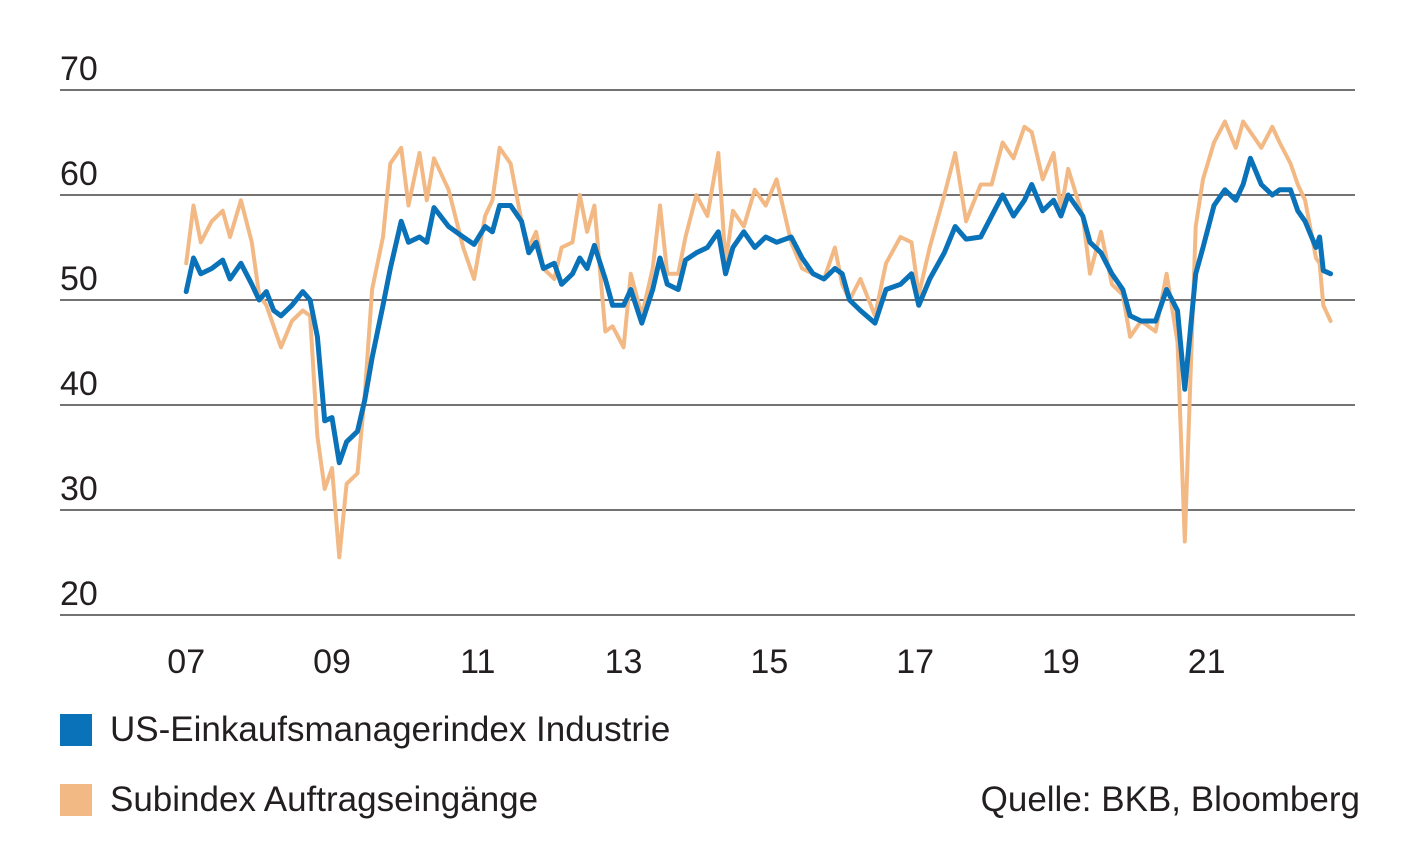  Describe the element at coordinates (915, 662) in the screenshot. I see `x-tick-label: 17` at that location.